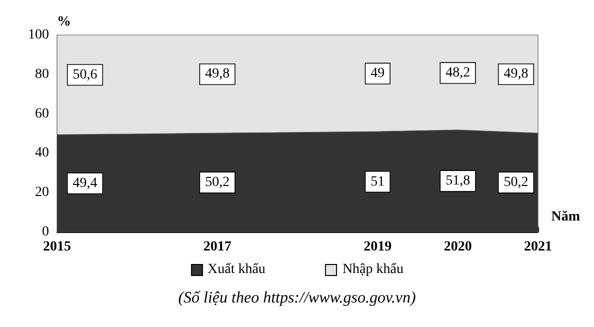  Describe the element at coordinates (458, 180) in the screenshot. I see `data-label: 51,8` at that location.